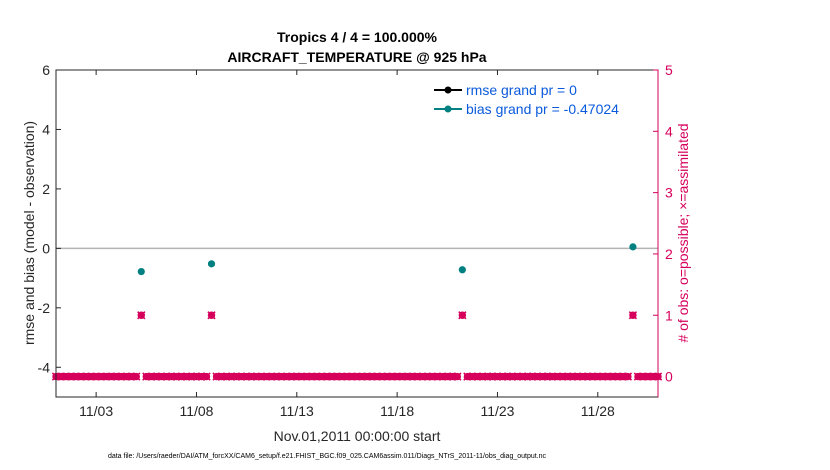 The width and height of the screenshot is (830, 470). I want to click on legend-rmse-marker, so click(448, 90).